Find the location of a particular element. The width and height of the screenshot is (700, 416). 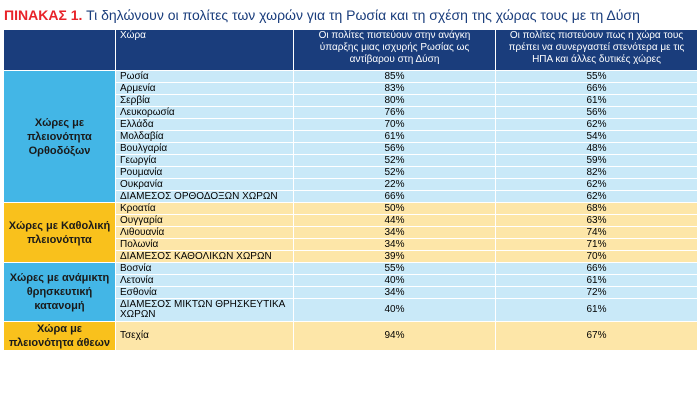

country-cell: Μολδαβία is located at coordinates (204, 136).